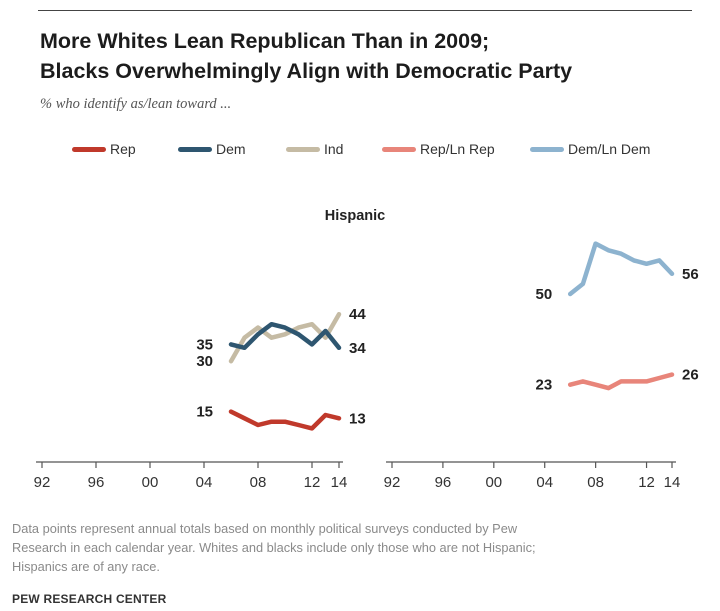  Describe the element at coordinates (195, 149) in the screenshot. I see `legend-swatch-dem` at that location.